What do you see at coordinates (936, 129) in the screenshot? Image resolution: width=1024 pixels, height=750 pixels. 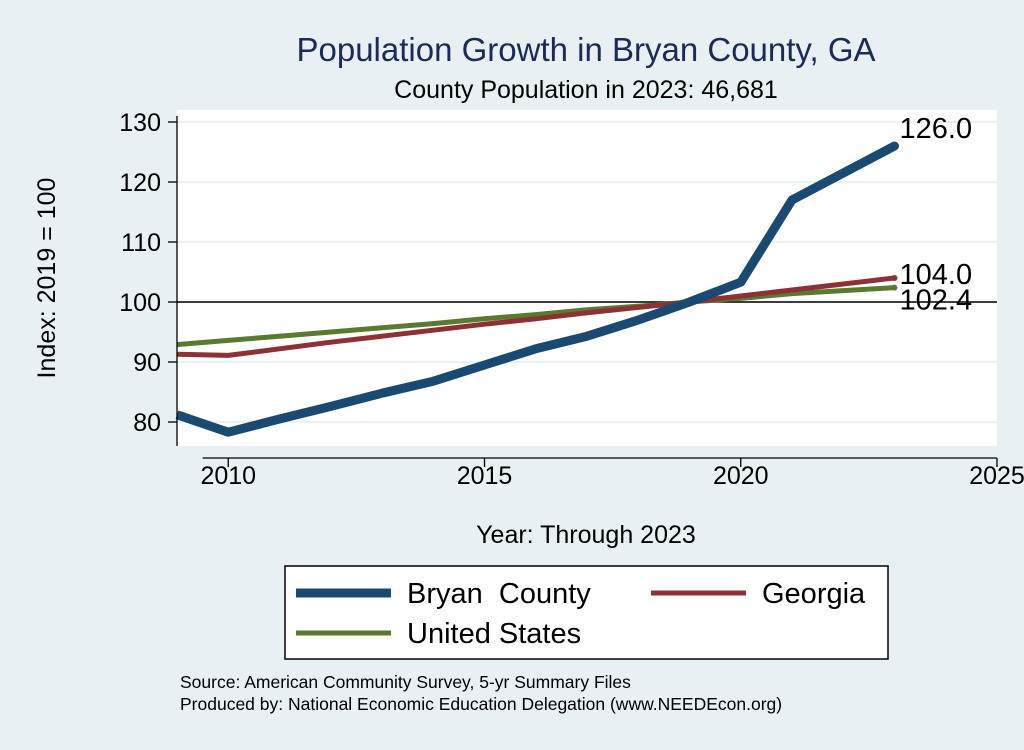 I see `end-label-bryan-county: 126.0` at bounding box center [936, 129].